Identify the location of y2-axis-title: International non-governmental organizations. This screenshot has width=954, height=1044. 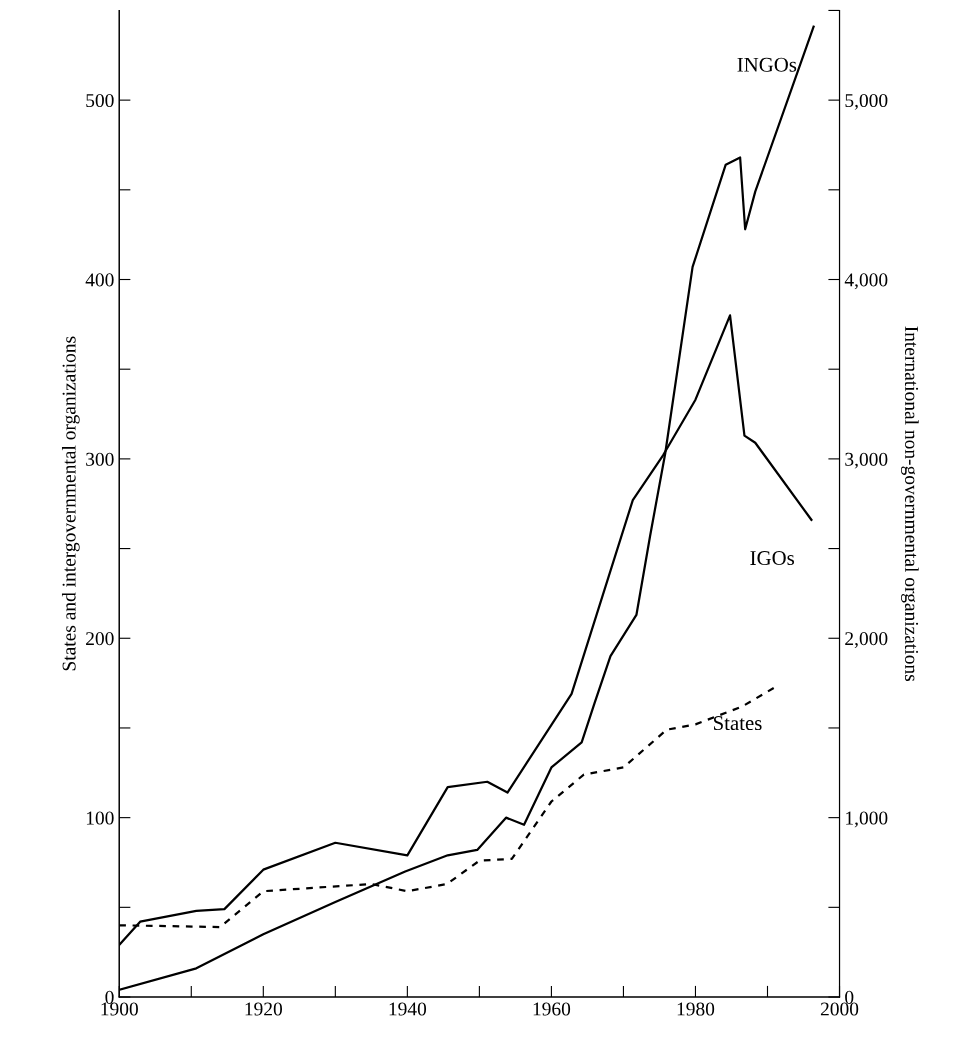
(910, 504).